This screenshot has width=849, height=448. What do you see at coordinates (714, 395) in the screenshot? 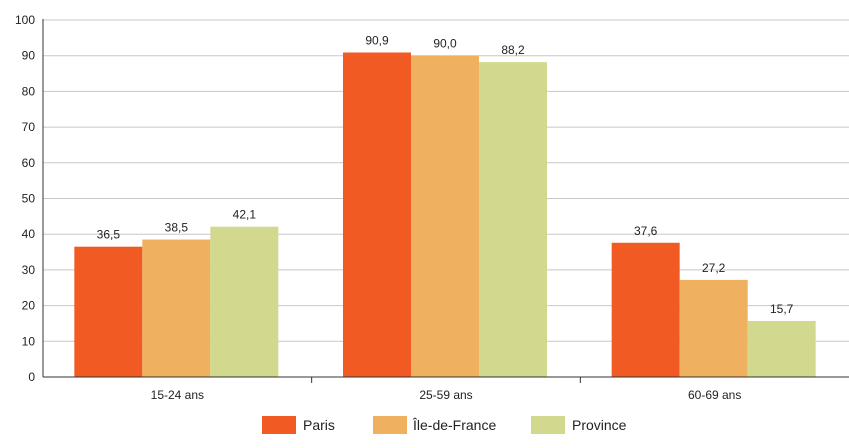
I see `x-tick-label: 60-69 ans` at bounding box center [714, 395].